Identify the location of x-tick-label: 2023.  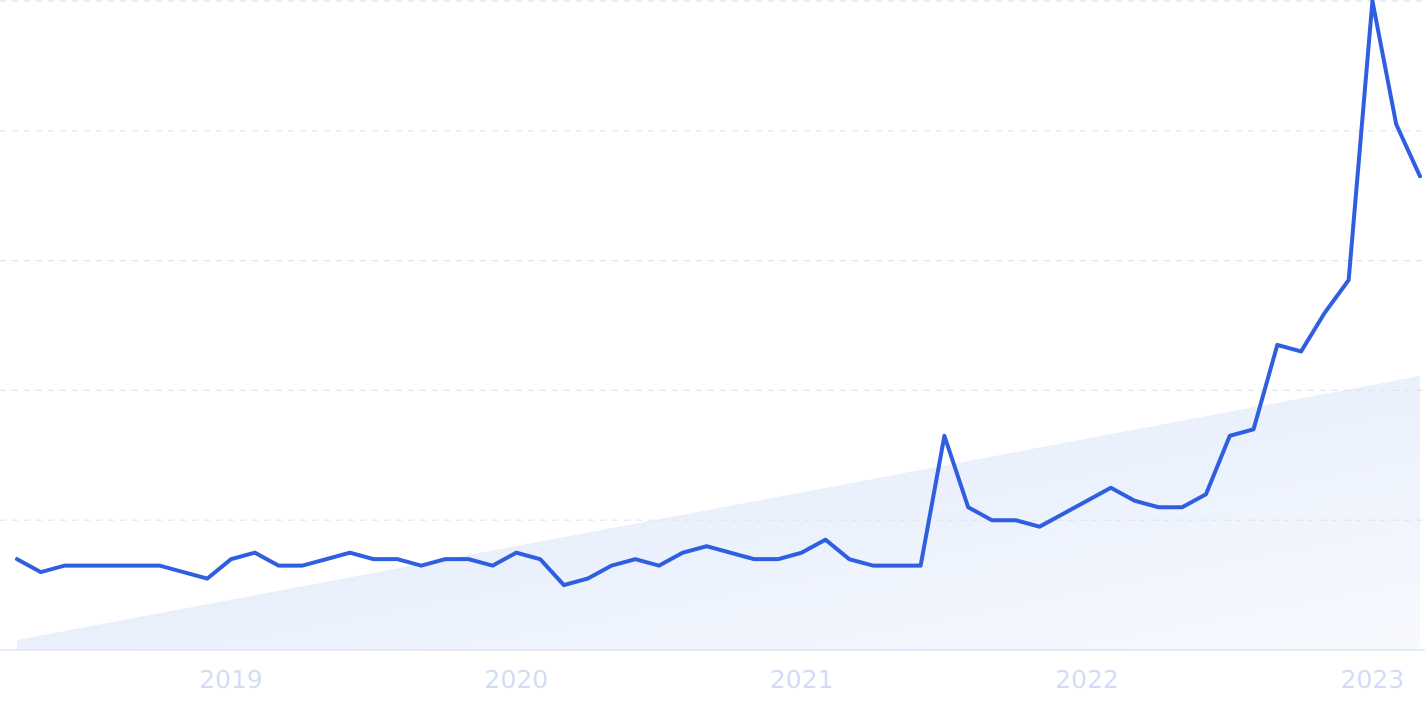
(1373, 679).